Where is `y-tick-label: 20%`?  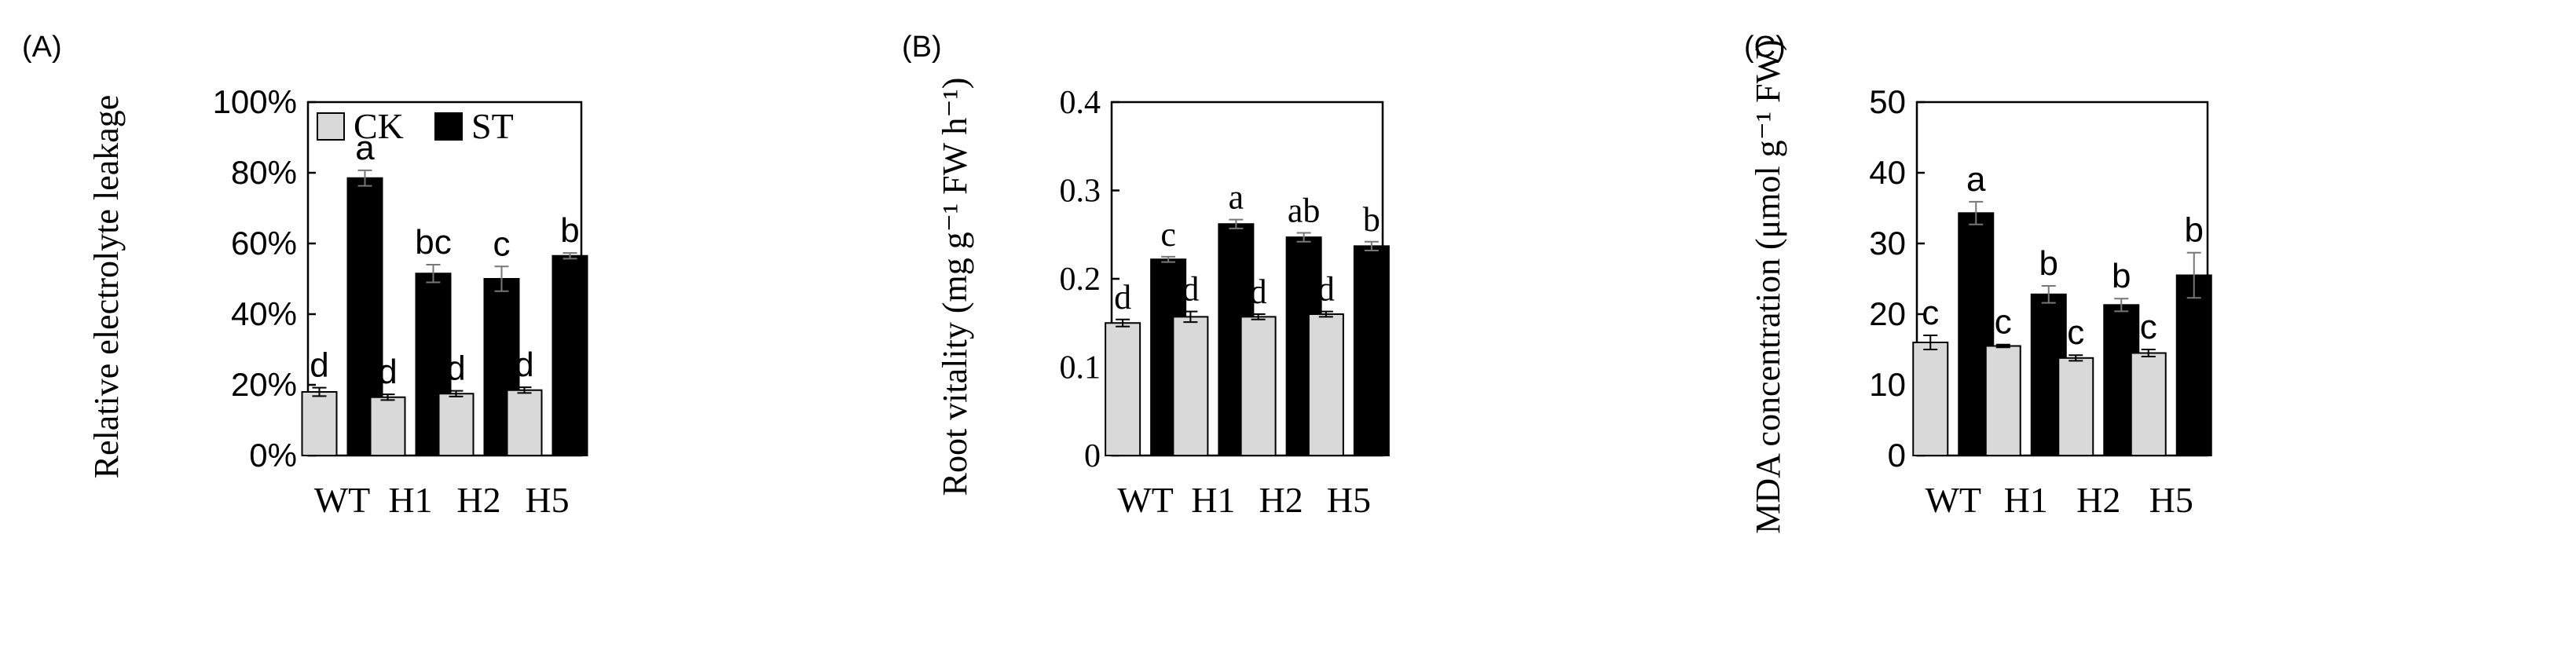
y-tick-label: 20% is located at coordinates (264, 384).